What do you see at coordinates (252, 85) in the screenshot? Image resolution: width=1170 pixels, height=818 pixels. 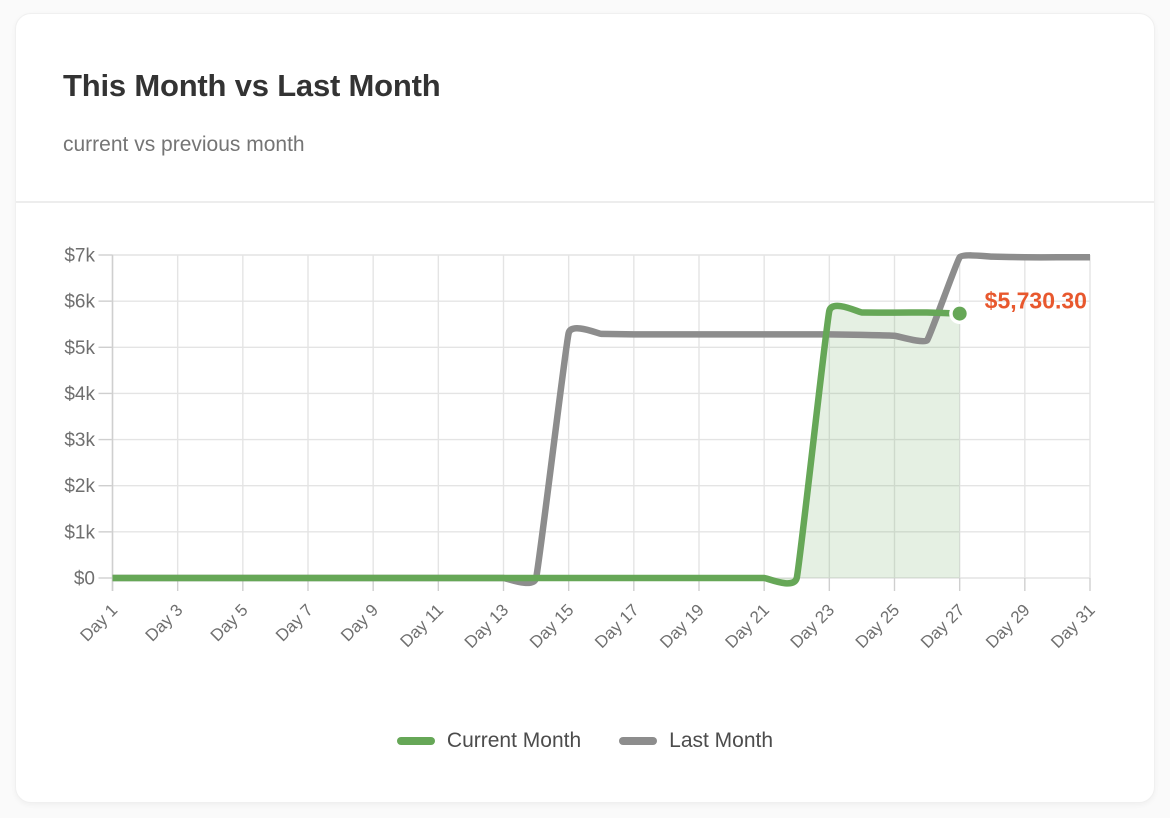 I see `page-title: This Month vs Last Month` at bounding box center [252, 85].